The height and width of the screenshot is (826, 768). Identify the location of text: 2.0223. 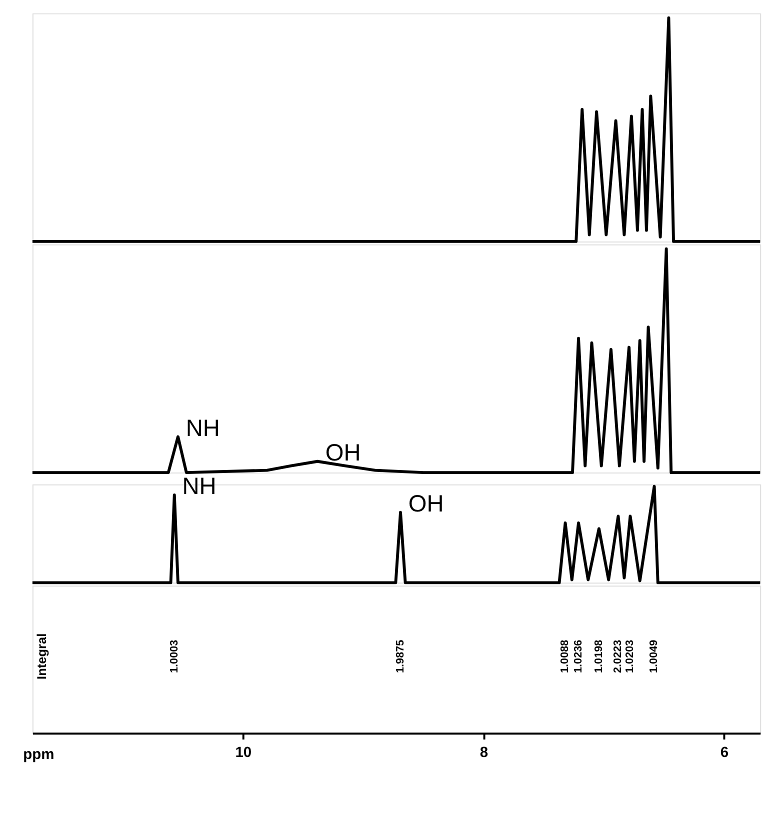
(618, 656).